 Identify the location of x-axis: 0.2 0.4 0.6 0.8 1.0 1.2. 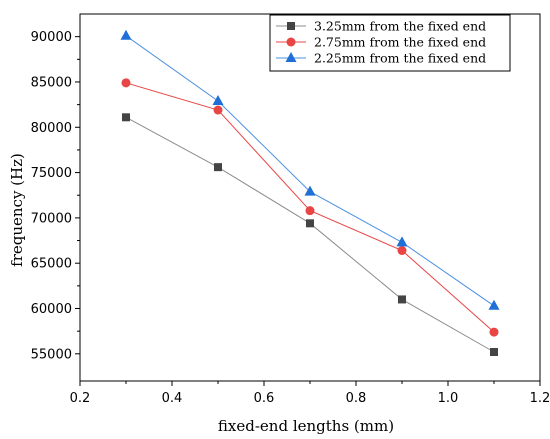
(310, 393).